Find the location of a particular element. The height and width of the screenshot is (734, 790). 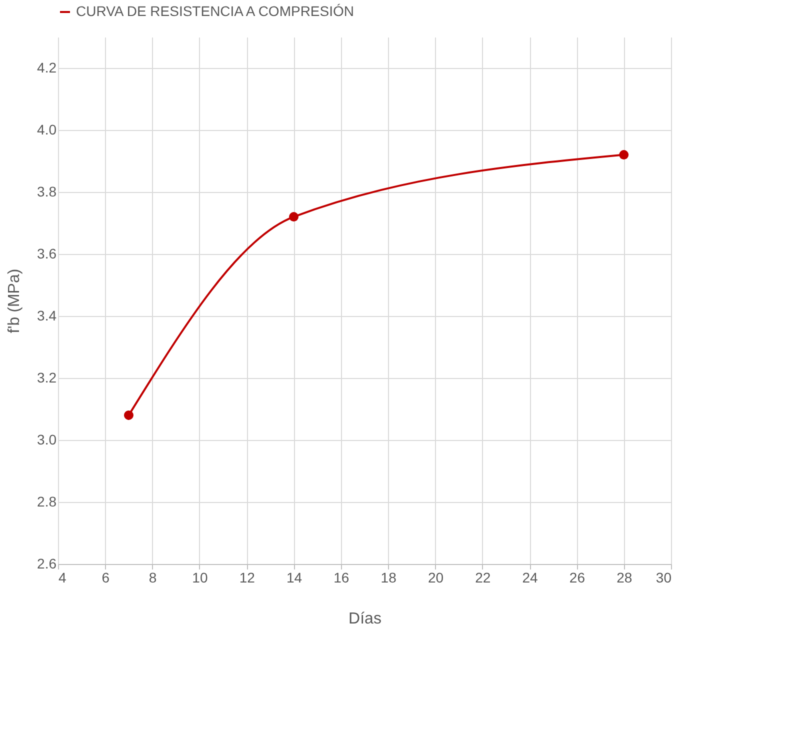

x-tick-label: 30 is located at coordinates (664, 578).